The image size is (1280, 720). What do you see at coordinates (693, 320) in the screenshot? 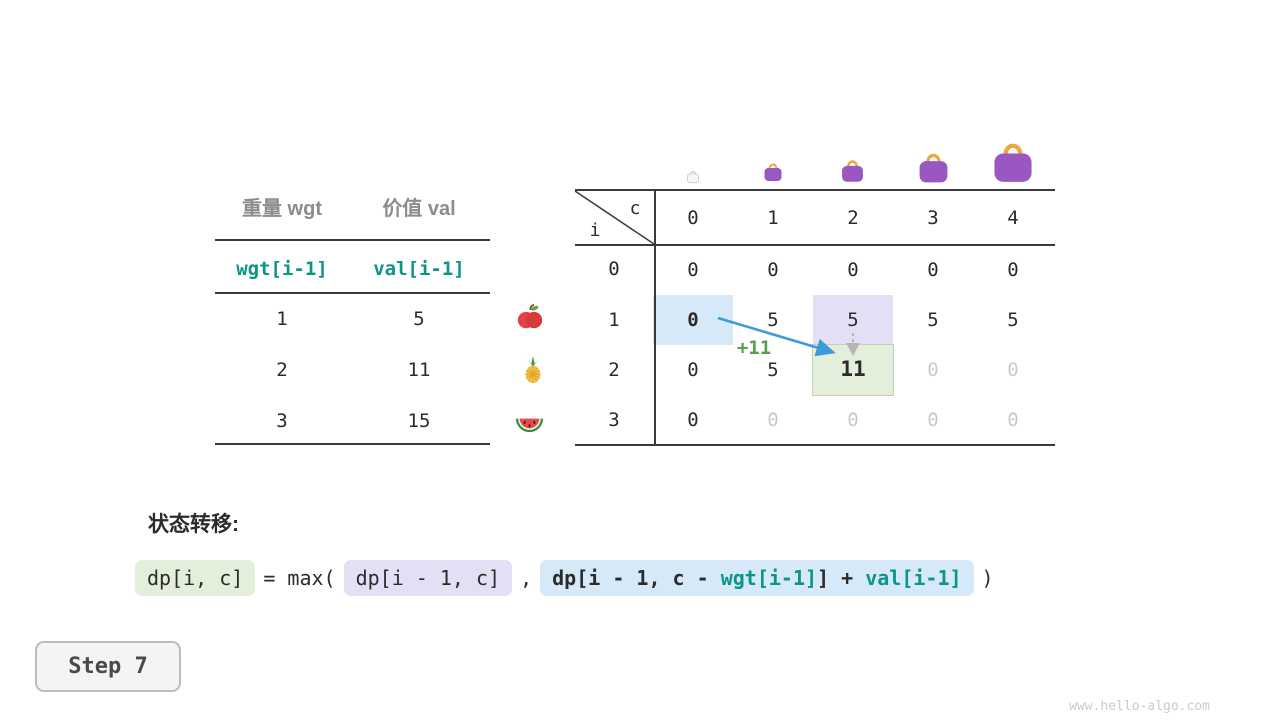
I see `dp-cell-source-left: 0` at bounding box center [693, 320].